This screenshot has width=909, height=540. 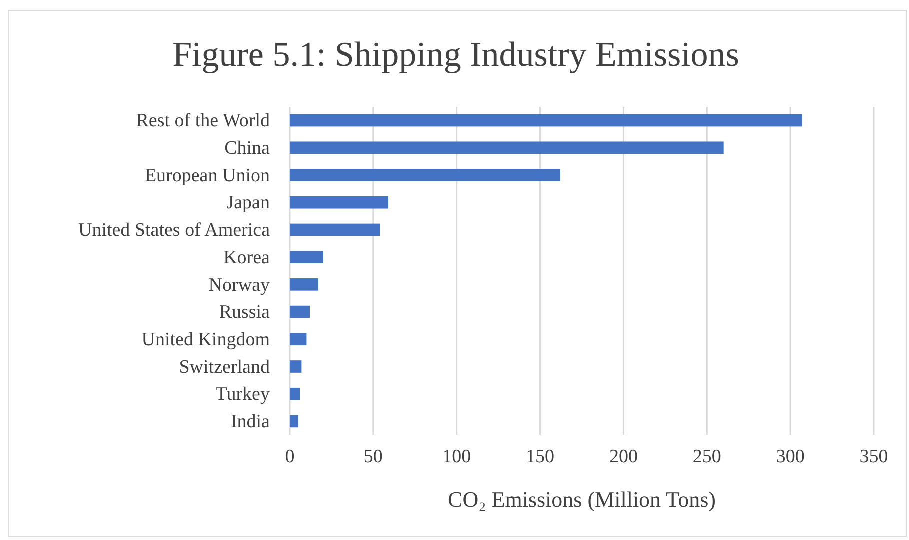 What do you see at coordinates (707, 457) in the screenshot?
I see `x-tick-label: 250` at bounding box center [707, 457].